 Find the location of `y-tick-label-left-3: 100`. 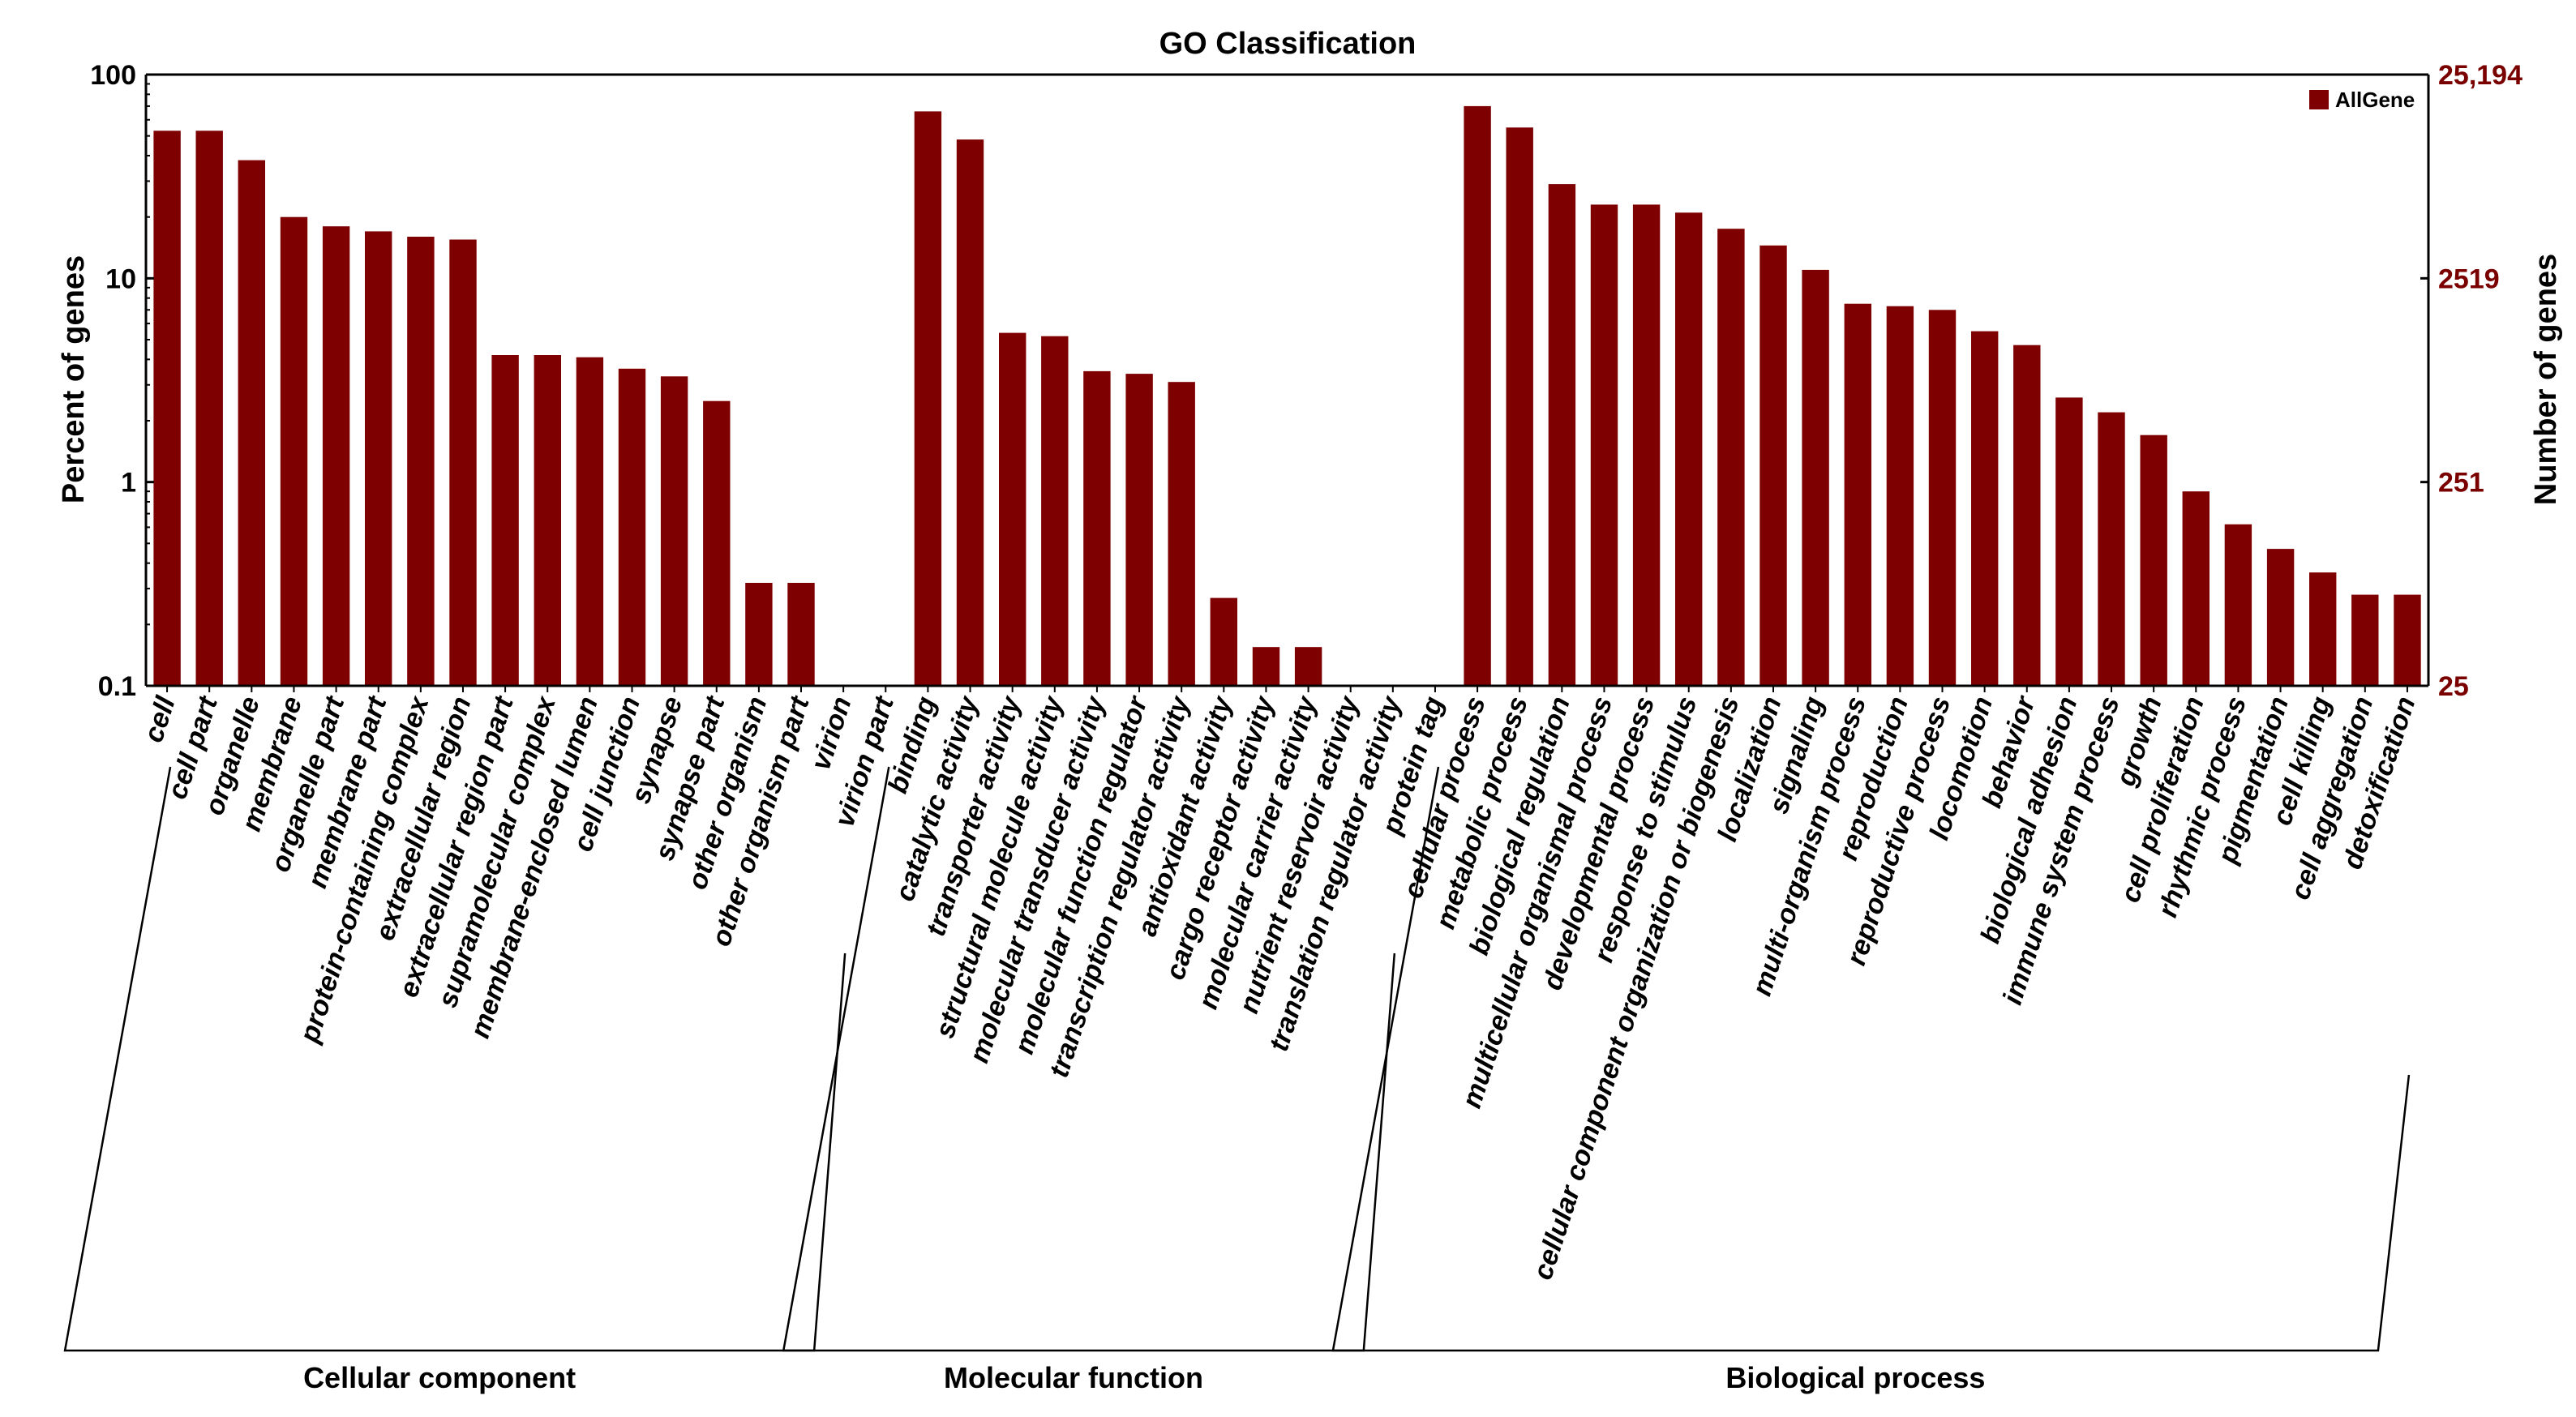

y-tick-label-left-3: 100 is located at coordinates (113, 75).